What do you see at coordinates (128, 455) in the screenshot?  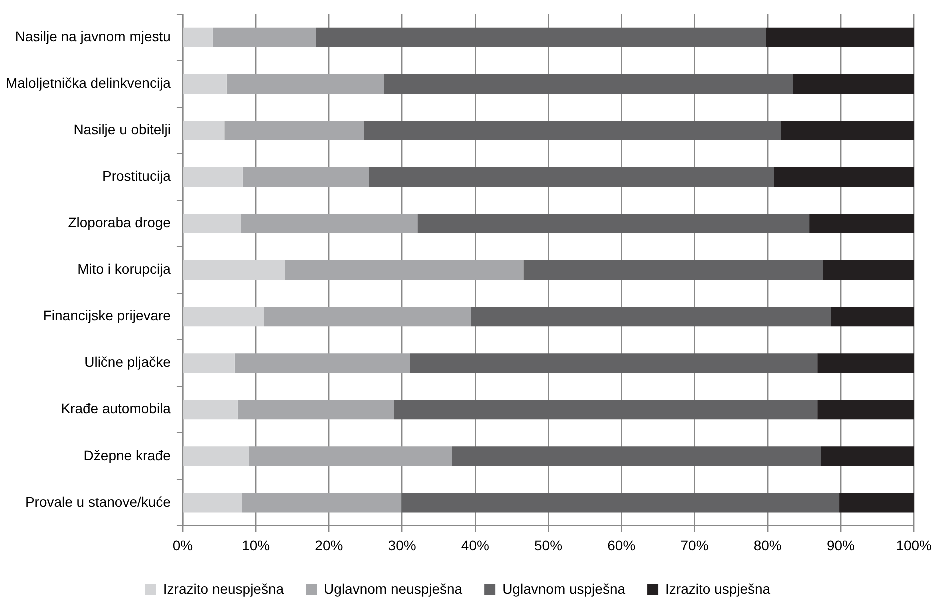 I see `y-tick-label: Džepne krađe` at bounding box center [128, 455].